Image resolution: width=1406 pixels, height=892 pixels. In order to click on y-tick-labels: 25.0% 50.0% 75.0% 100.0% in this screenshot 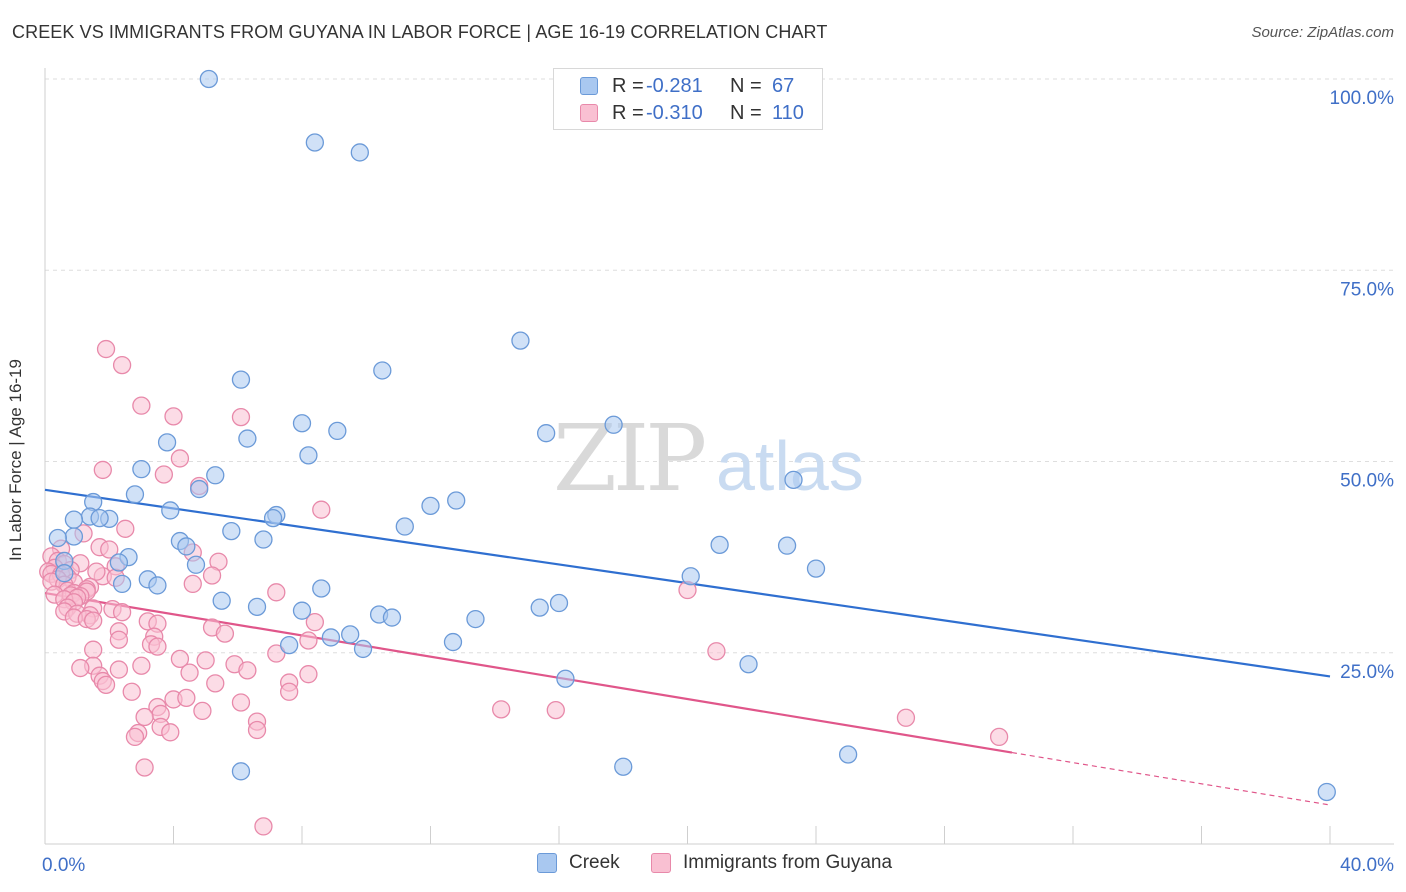, I will do `click(1362, 385)`.